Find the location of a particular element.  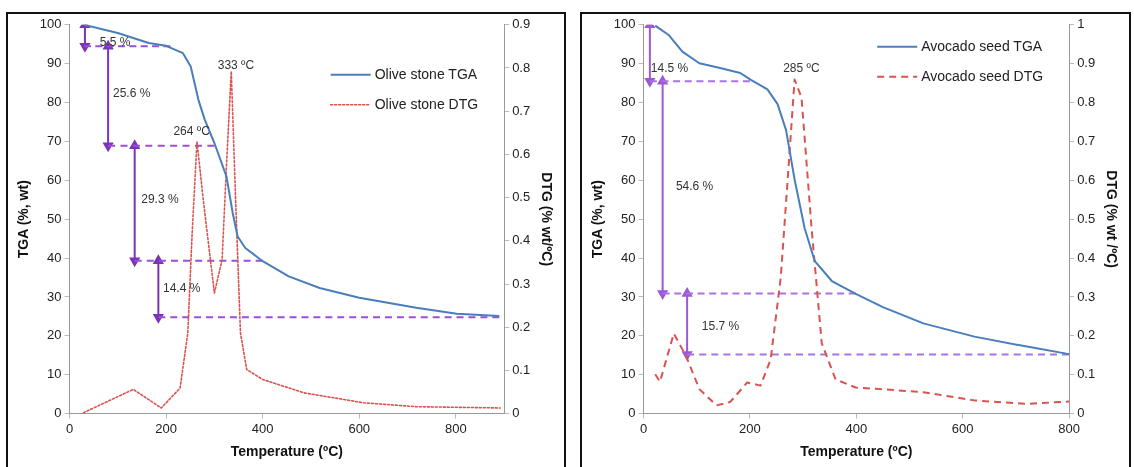

legend-label: Avocado seed TGA is located at coordinates (982, 45).